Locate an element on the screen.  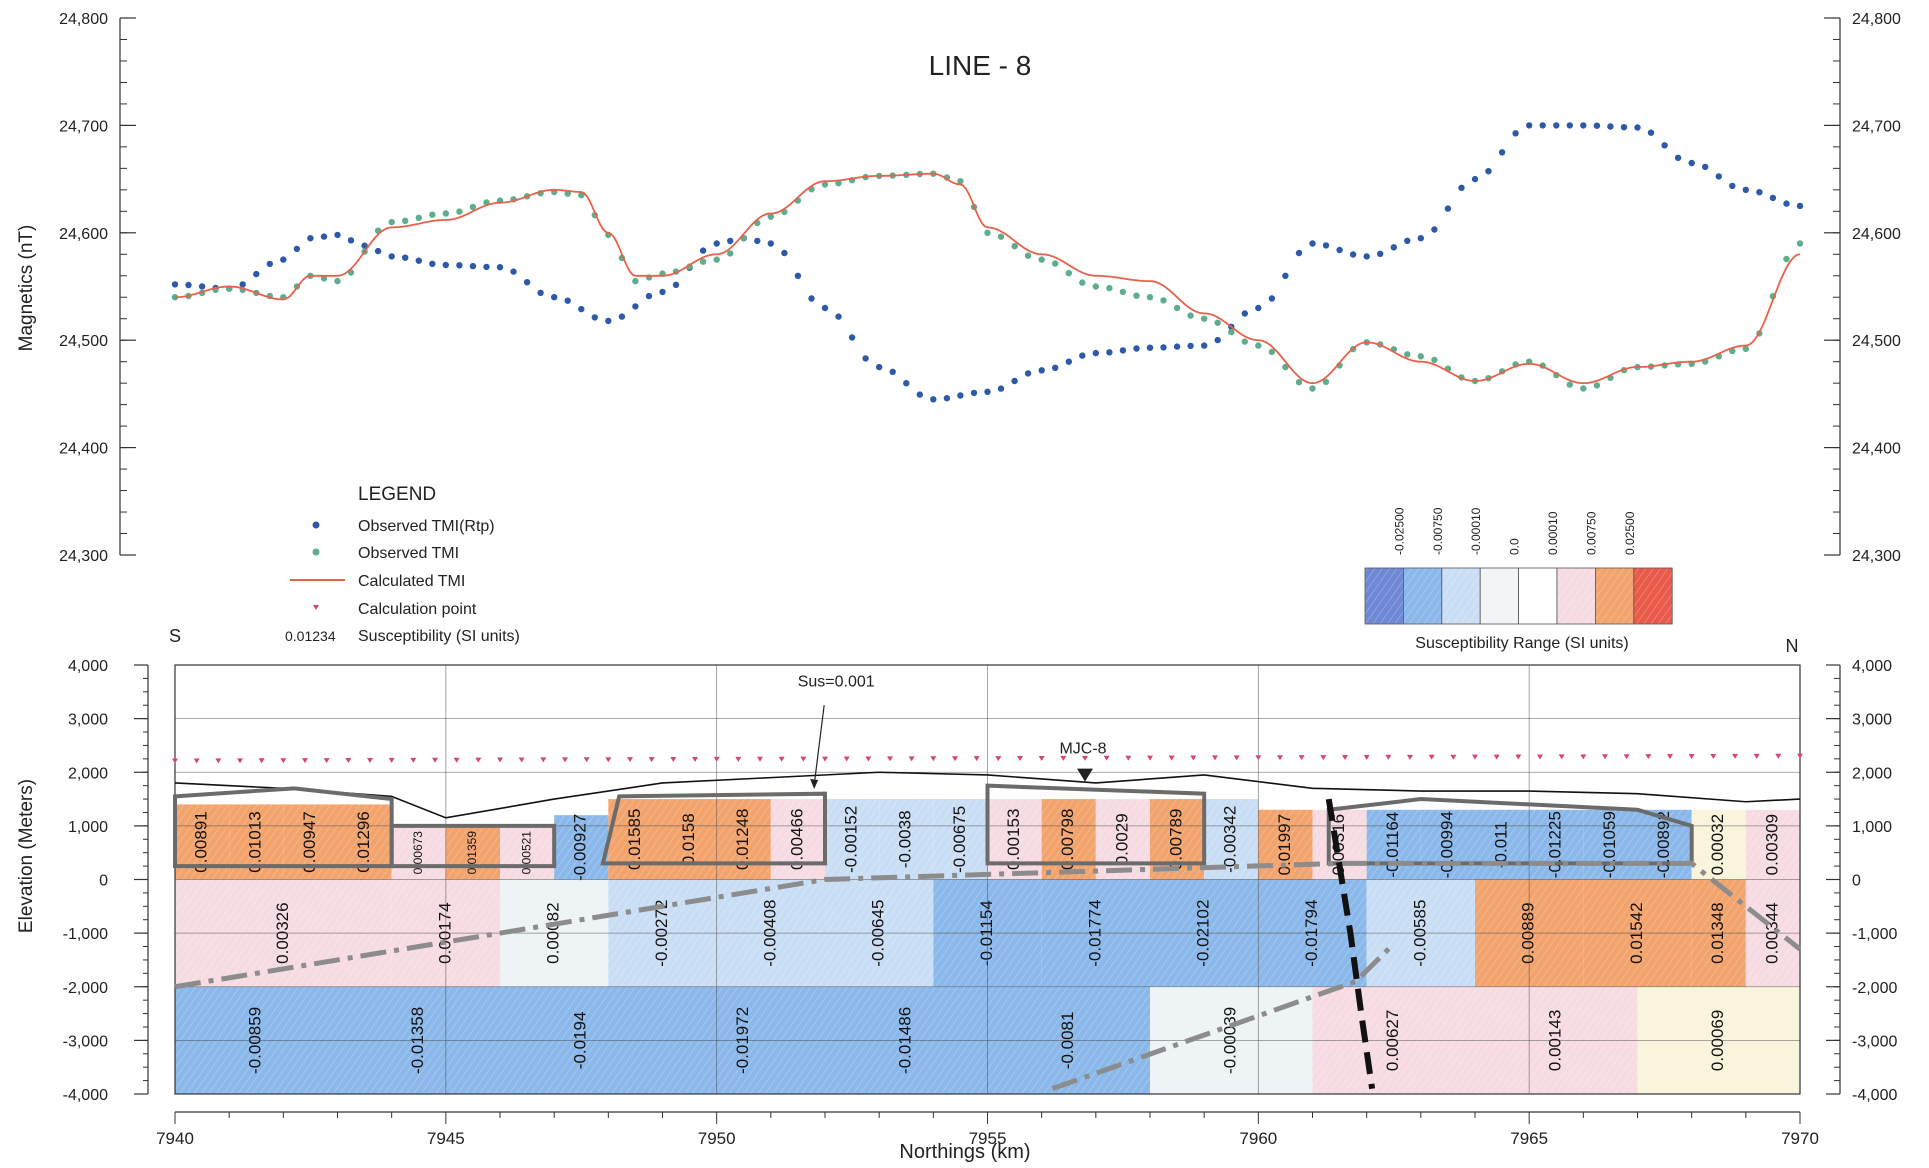
fault-line is located at coordinates (1350, 944).